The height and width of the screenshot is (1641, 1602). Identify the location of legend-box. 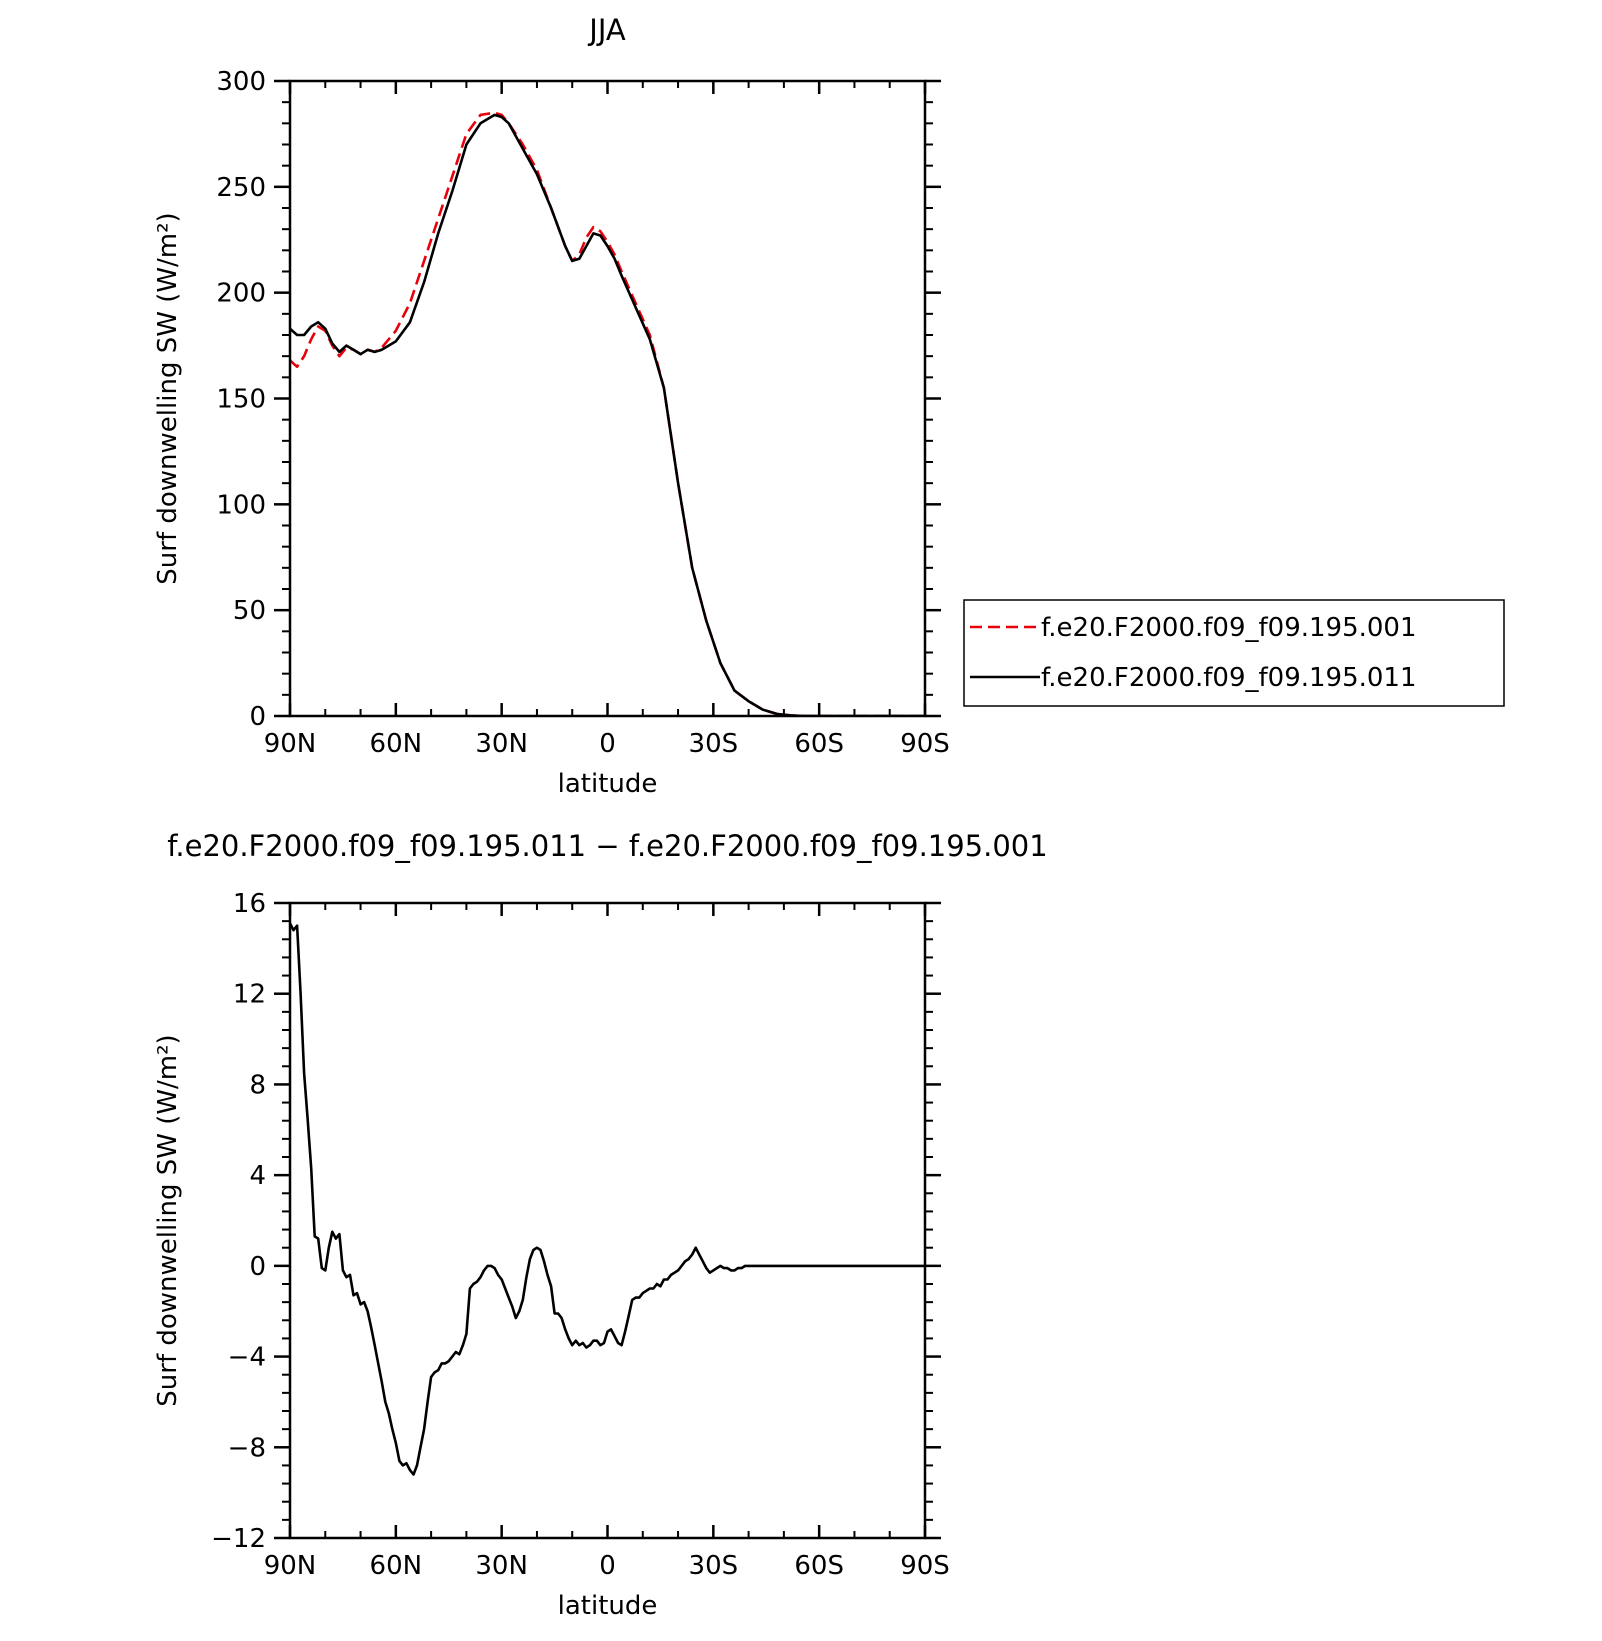
(1234, 653).